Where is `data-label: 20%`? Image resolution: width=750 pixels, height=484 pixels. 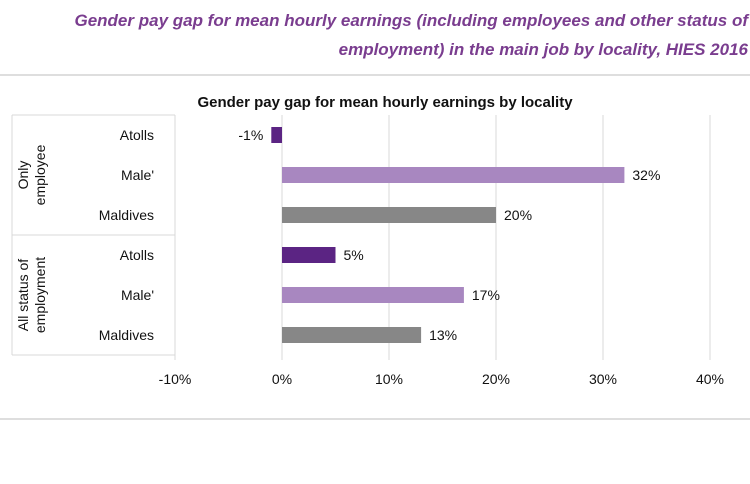 data-label: 20% is located at coordinates (518, 215).